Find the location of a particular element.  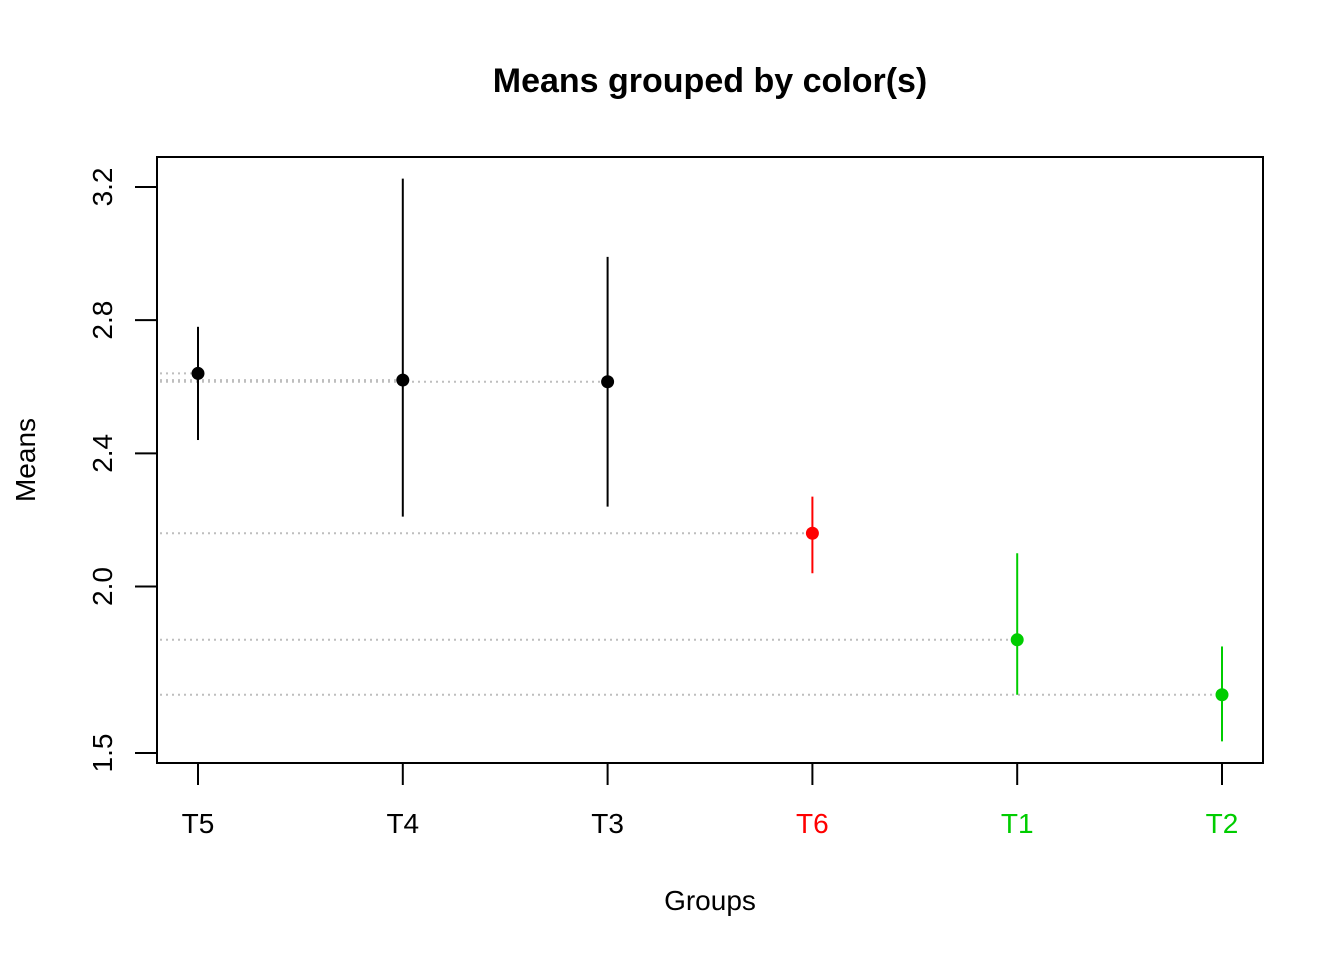

x-axis: T5 T4 T3 T6 T1 T2 is located at coordinates (710, 801).